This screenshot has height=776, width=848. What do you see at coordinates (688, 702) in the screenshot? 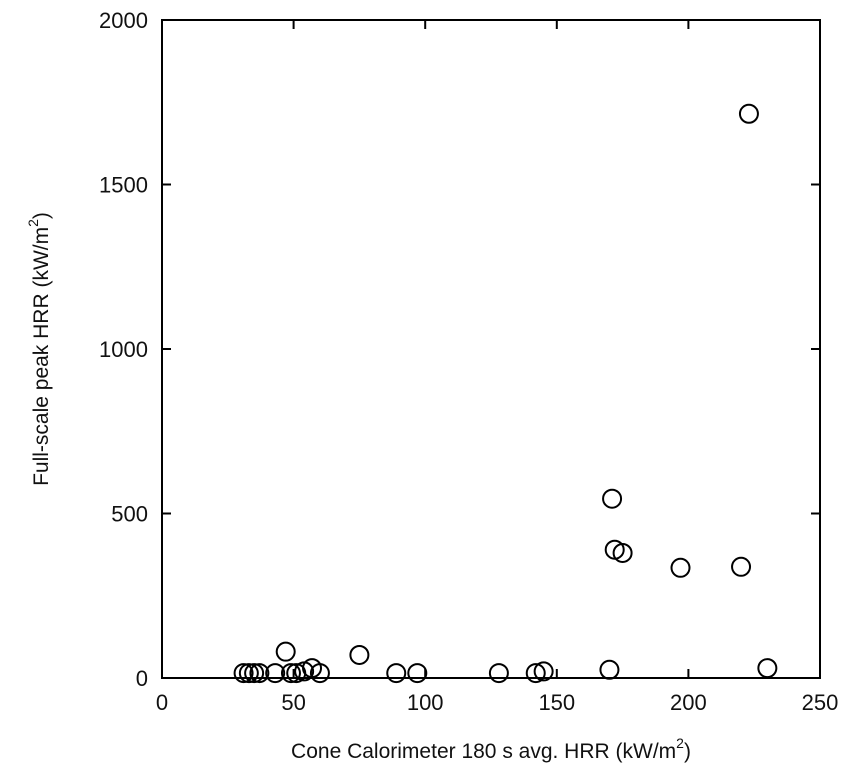
I see `x-tick-label: 200` at bounding box center [688, 702].